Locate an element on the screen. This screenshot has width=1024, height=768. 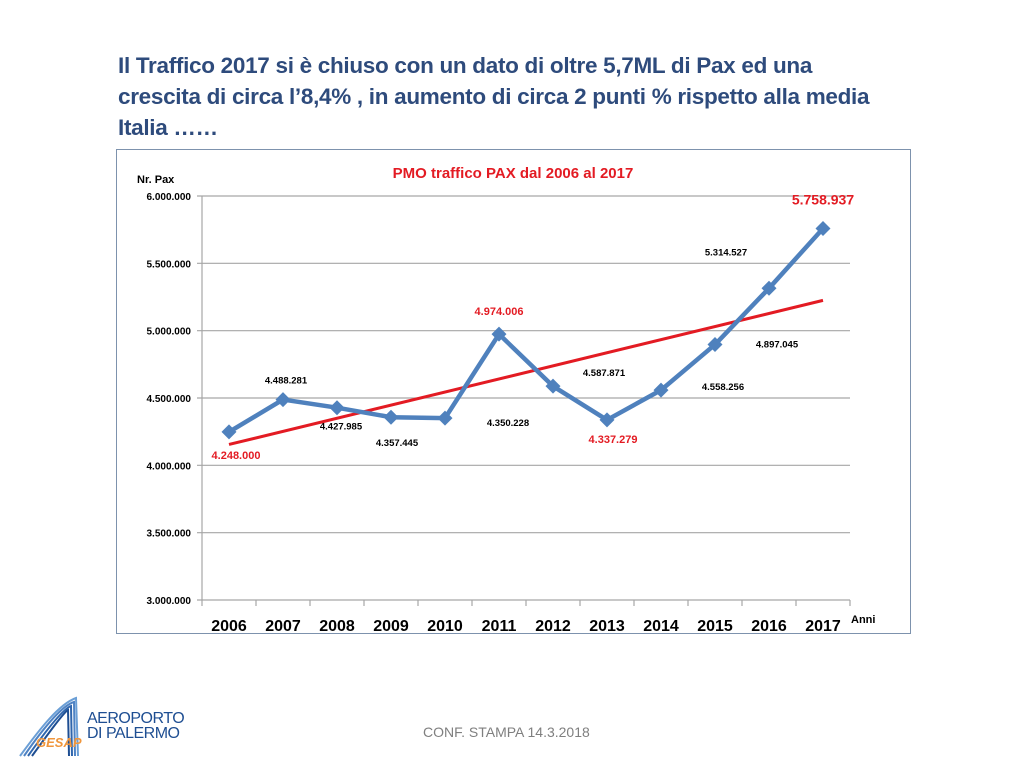
logo-brand: GESAP is located at coordinates (59, 742).